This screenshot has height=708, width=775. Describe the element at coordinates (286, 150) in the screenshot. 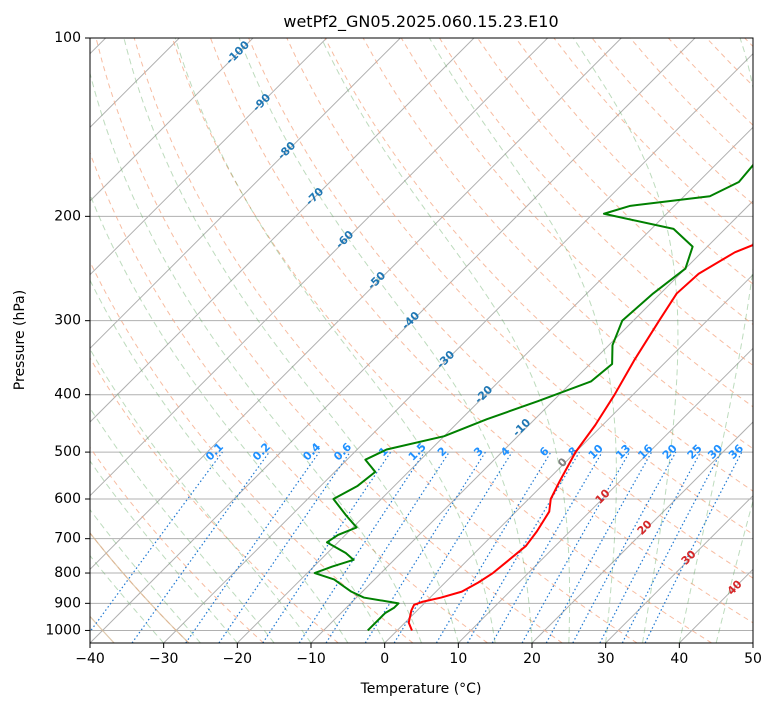

I see `isotherm-label: -80` at that location.